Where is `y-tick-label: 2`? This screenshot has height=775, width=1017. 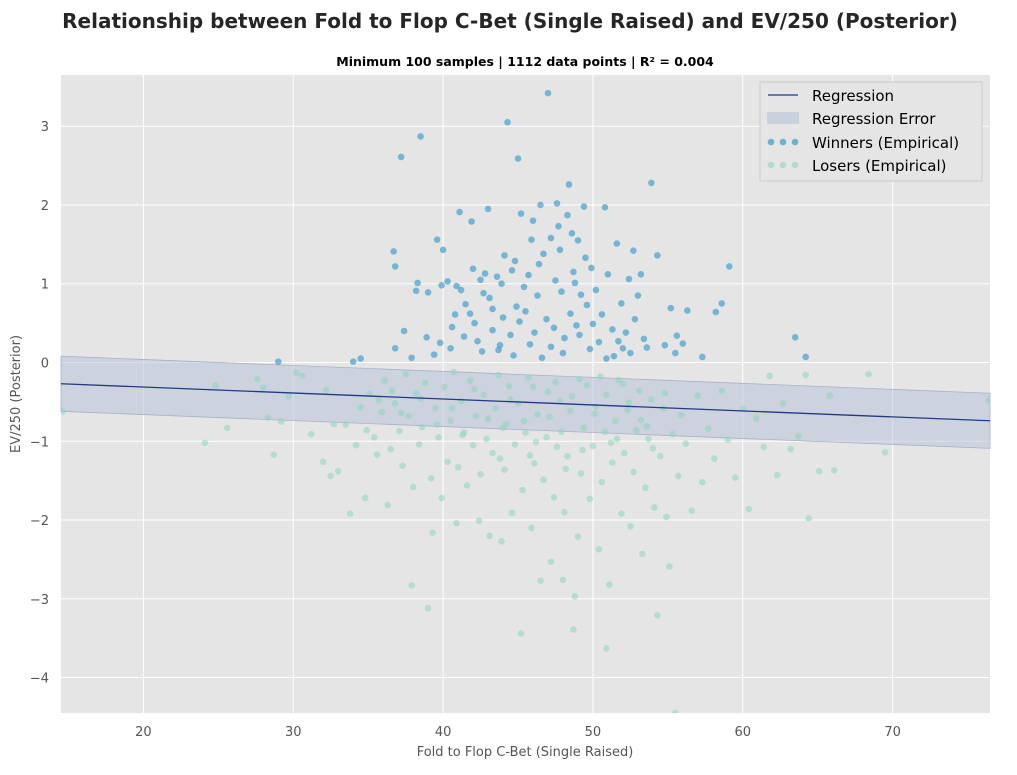 y-tick-label: 2 is located at coordinates (45, 206).